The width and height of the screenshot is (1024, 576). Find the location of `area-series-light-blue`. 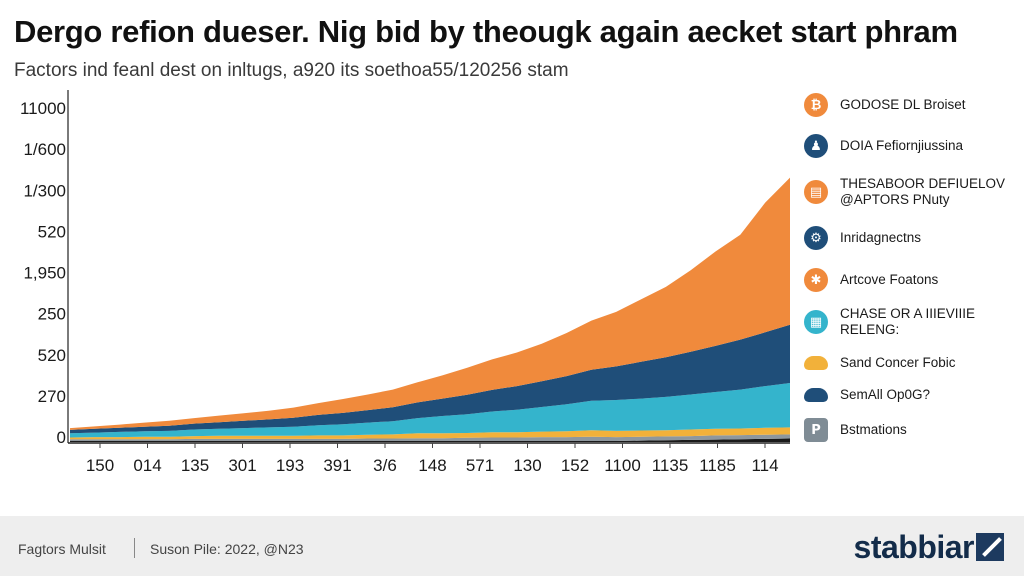

area-series-light-blue is located at coordinates (430, 410).